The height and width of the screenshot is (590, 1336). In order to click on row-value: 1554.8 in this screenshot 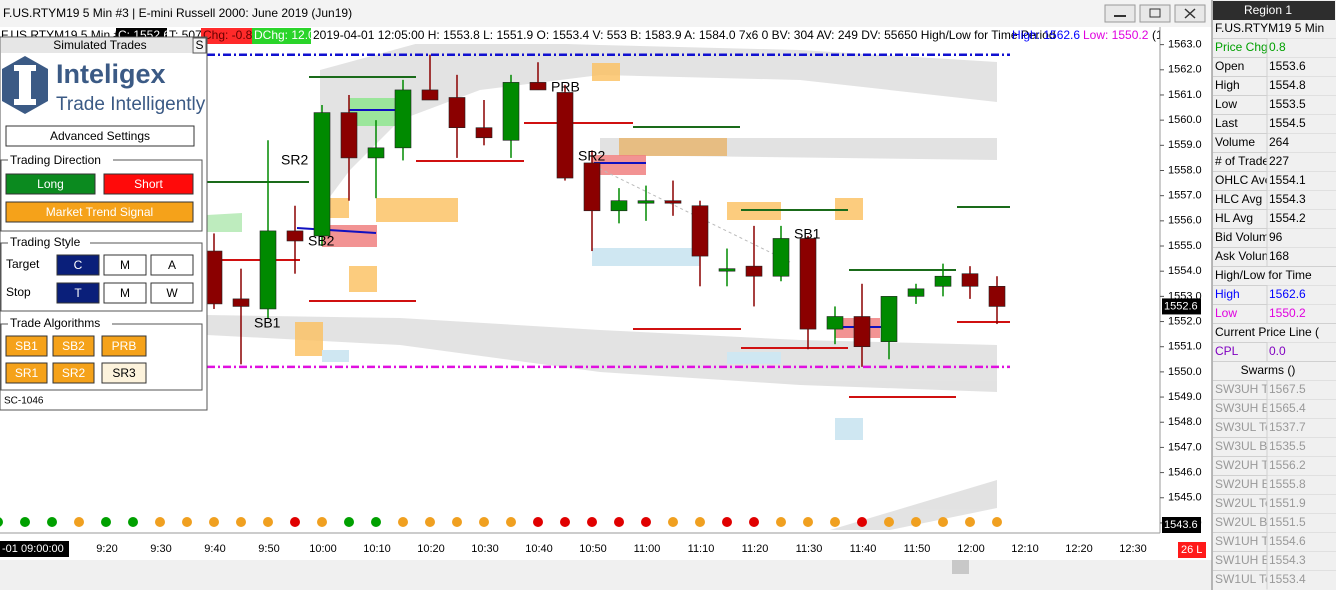, I will do `click(1287, 85)`.